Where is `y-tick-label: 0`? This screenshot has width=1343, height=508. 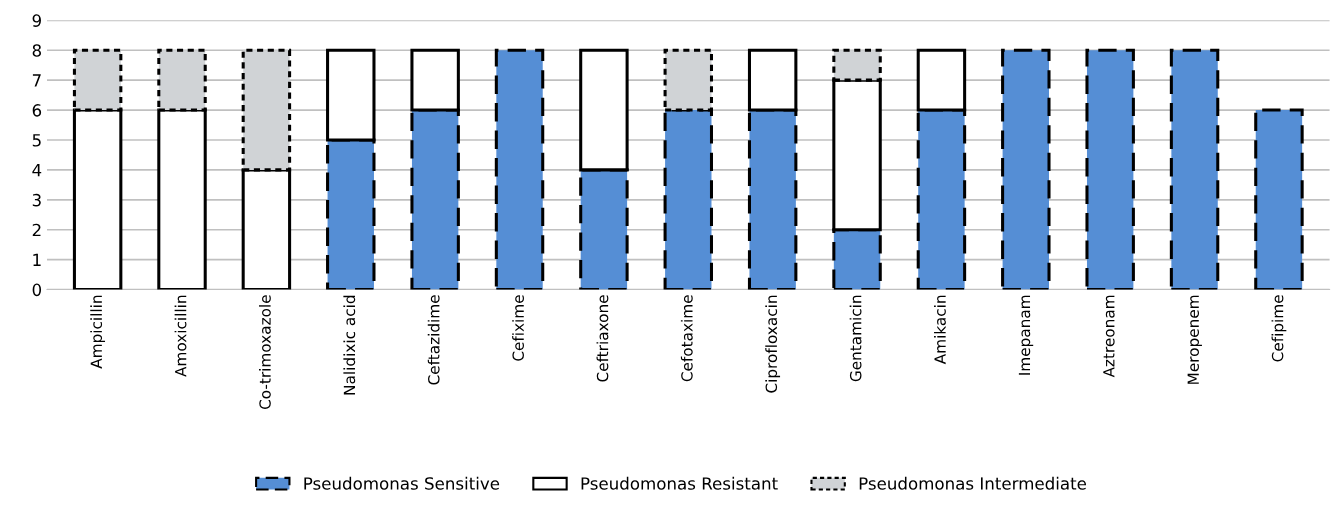 y-tick-label: 0 is located at coordinates (37, 290).